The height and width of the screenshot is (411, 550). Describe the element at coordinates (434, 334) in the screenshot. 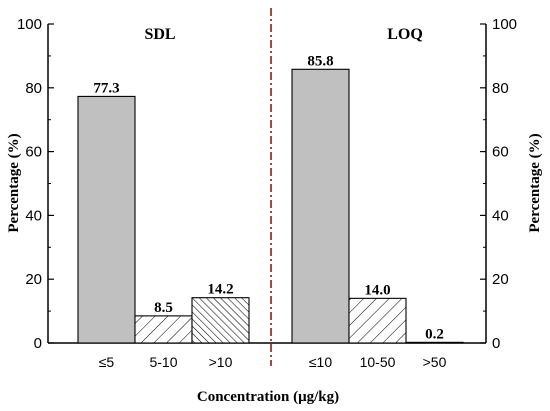

I see `data-label-loq-3: 0.2` at that location.